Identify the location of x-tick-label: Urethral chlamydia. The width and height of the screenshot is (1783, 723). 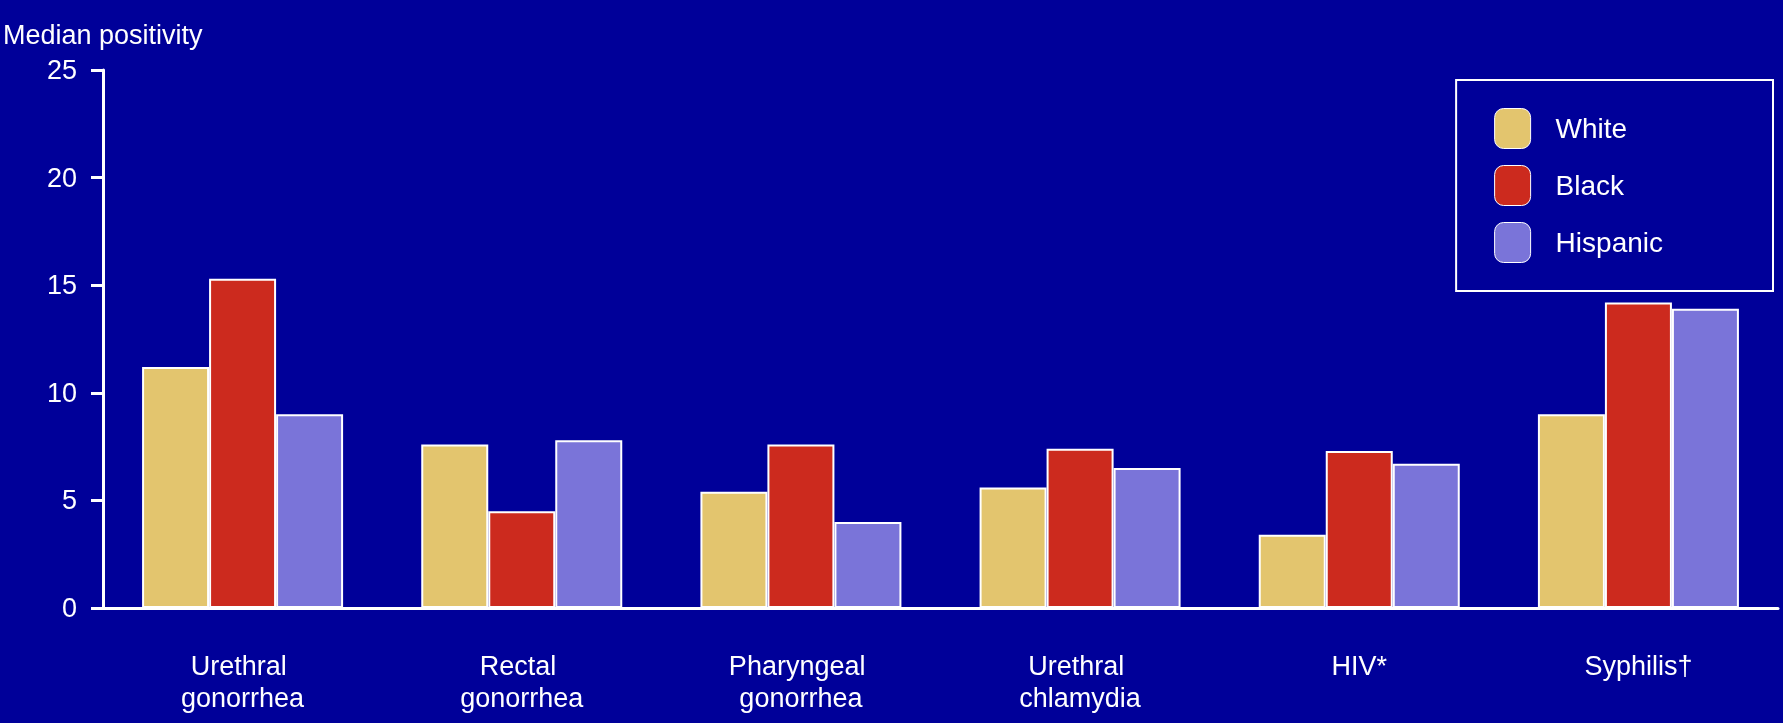
(1080, 682).